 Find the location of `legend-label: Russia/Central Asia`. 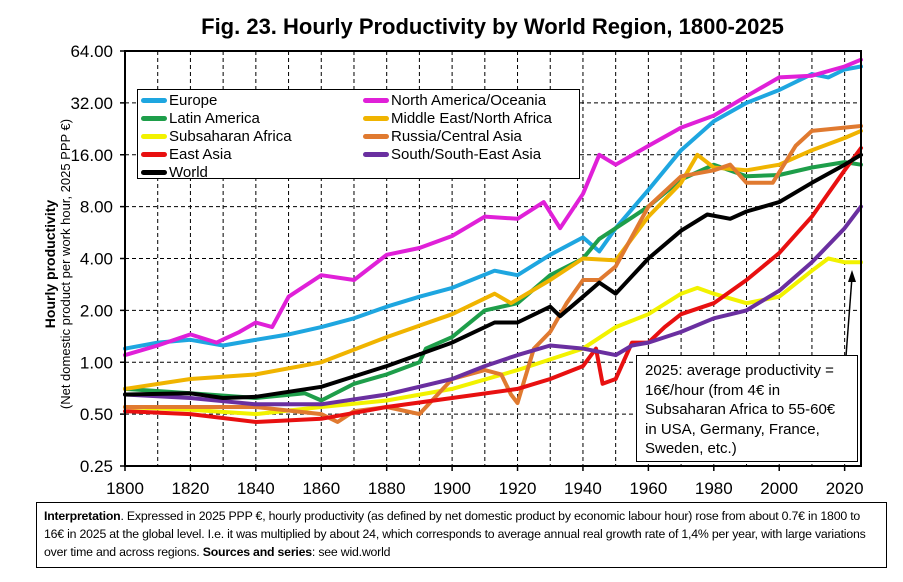

legend-label: Russia/Central Asia is located at coordinates (456, 136).